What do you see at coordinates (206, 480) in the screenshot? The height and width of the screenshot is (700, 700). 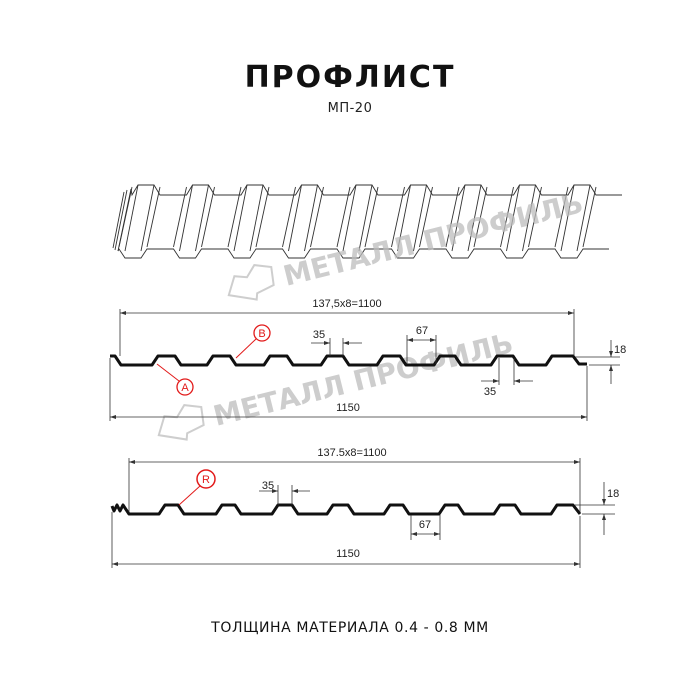 I see `svg-text: R` at bounding box center [206, 480].